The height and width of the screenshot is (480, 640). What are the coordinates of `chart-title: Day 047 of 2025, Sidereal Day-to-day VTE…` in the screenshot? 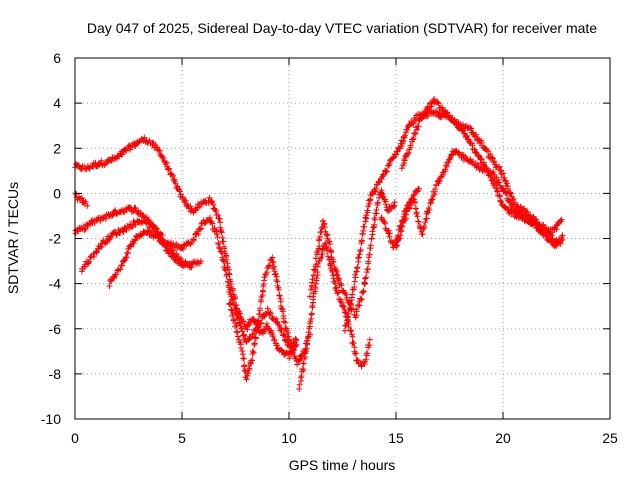 It's located at (342, 28).